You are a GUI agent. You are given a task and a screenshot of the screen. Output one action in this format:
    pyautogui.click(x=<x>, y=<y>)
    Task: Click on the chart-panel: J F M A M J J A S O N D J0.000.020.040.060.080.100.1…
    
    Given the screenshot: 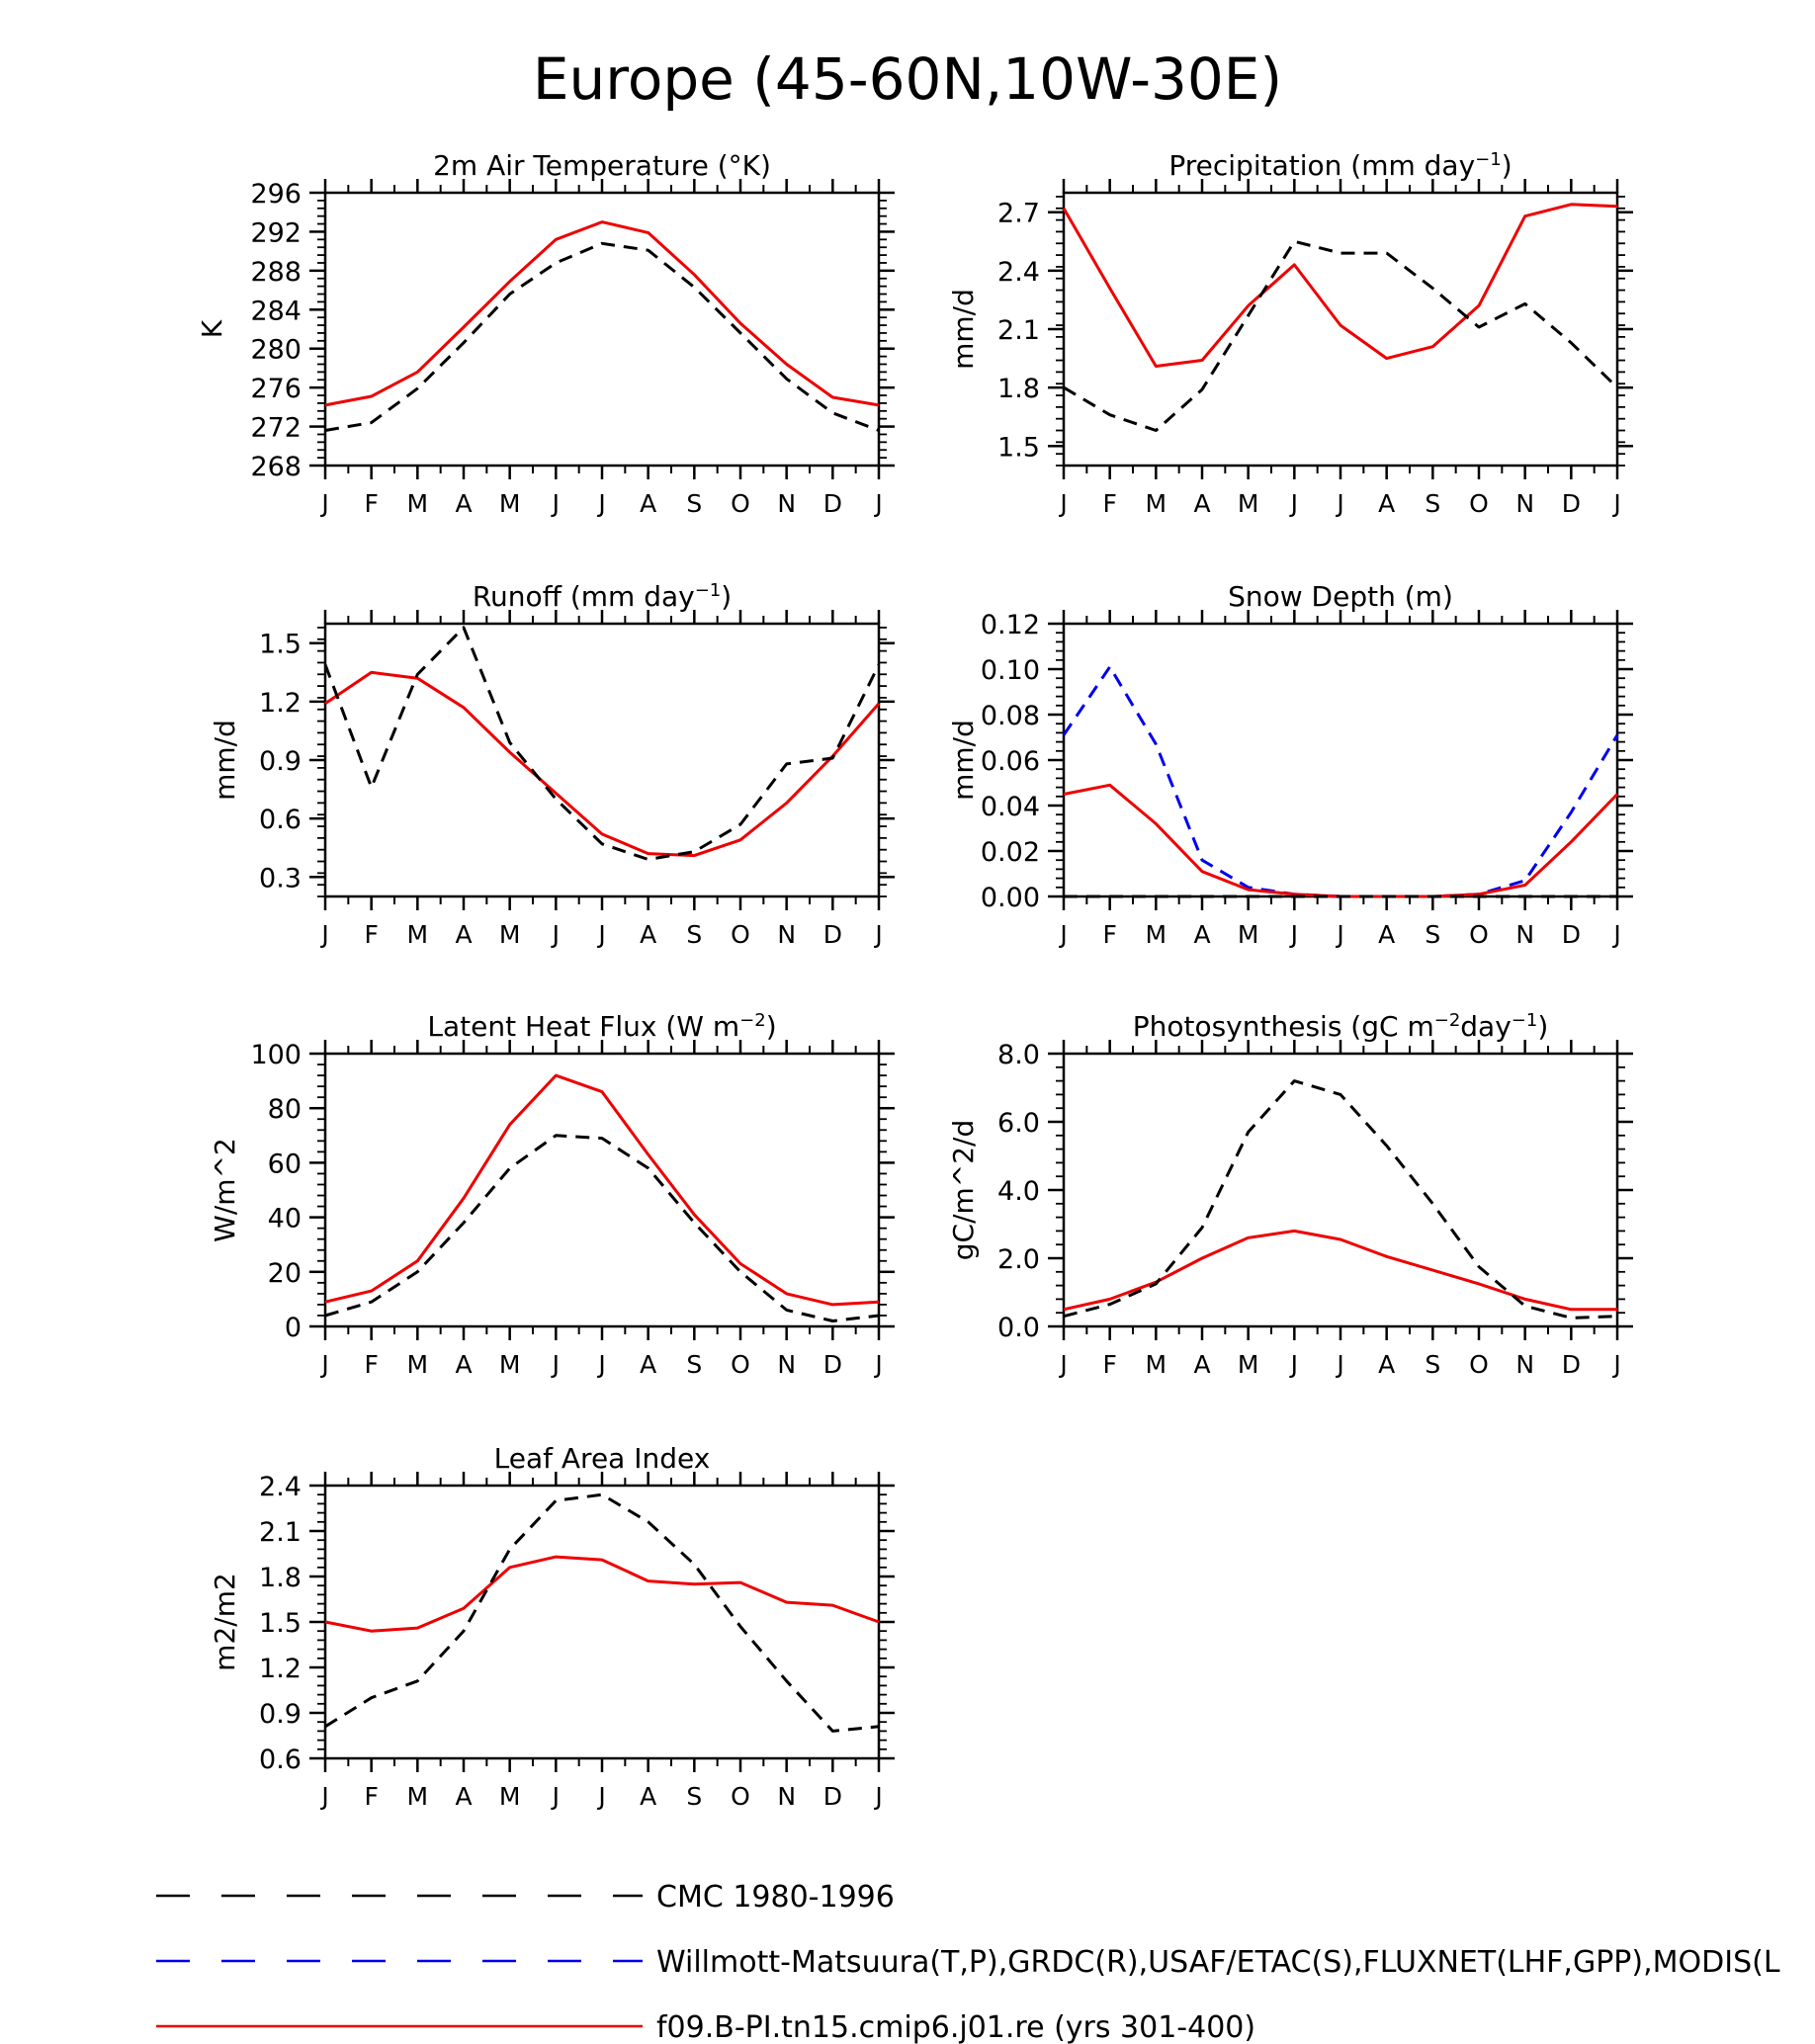 What is the action you would take?
    pyautogui.click(x=1290, y=765)
    